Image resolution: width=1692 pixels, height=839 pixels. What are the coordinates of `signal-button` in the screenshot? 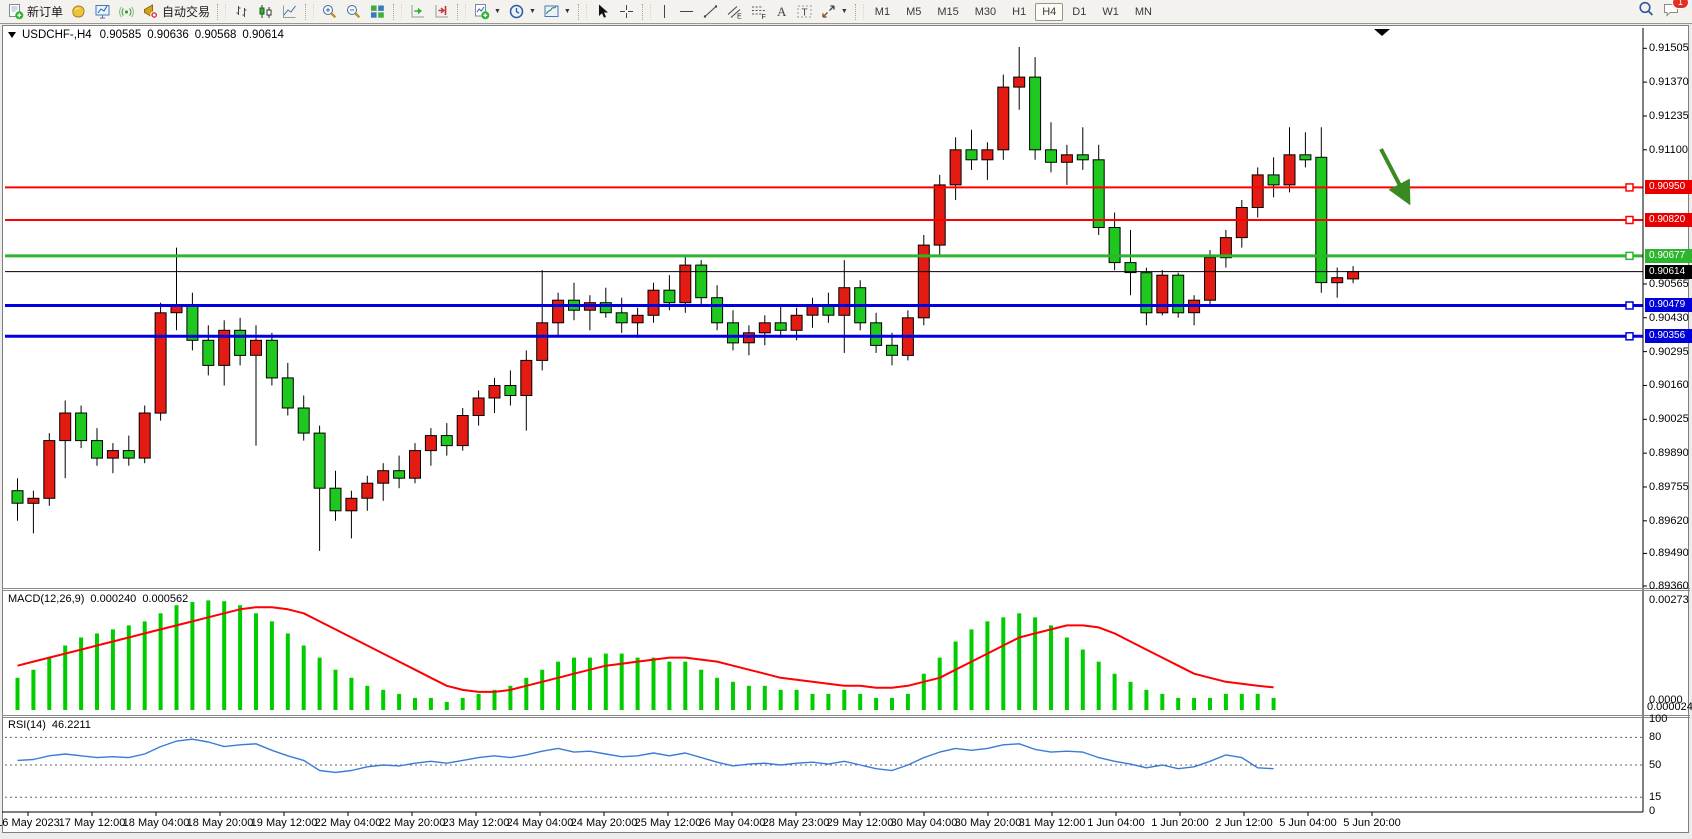 It's located at (126, 11).